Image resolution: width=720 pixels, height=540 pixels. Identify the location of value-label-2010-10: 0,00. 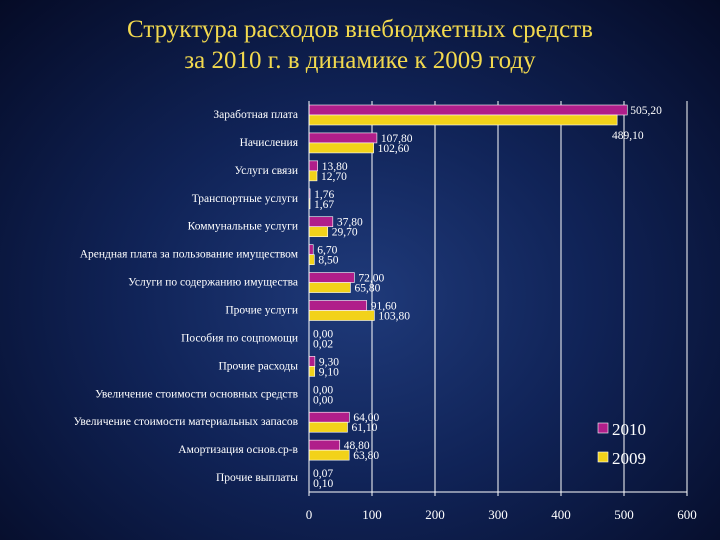
(323, 390).